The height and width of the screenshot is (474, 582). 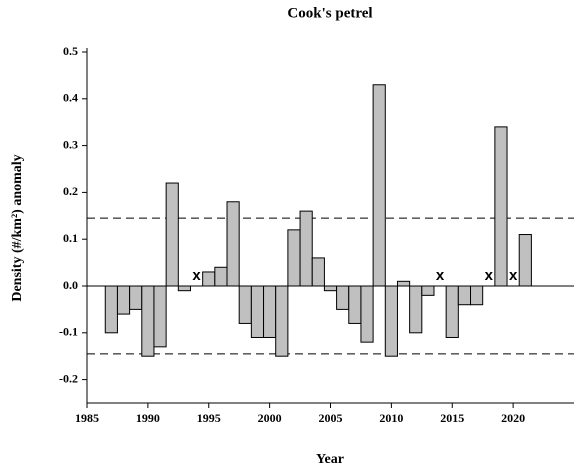 I want to click on y-tick-label: 0.4, so click(x=70, y=98).